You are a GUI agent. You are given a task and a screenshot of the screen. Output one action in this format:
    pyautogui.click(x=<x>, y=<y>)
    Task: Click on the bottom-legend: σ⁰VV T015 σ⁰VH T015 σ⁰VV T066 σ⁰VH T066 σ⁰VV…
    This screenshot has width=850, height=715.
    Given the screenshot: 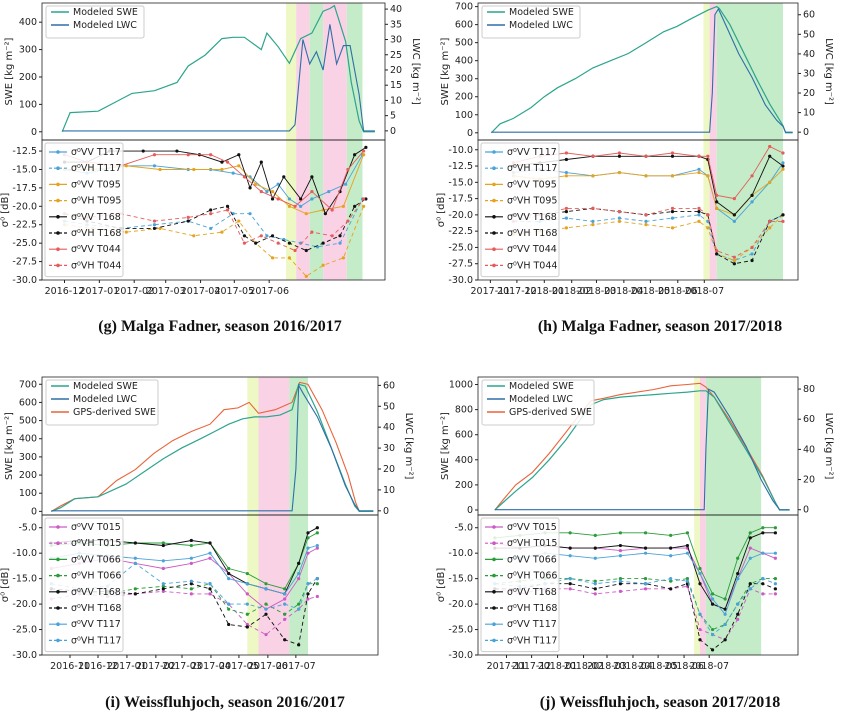 What is the action you would take?
    pyautogui.click(x=520, y=585)
    